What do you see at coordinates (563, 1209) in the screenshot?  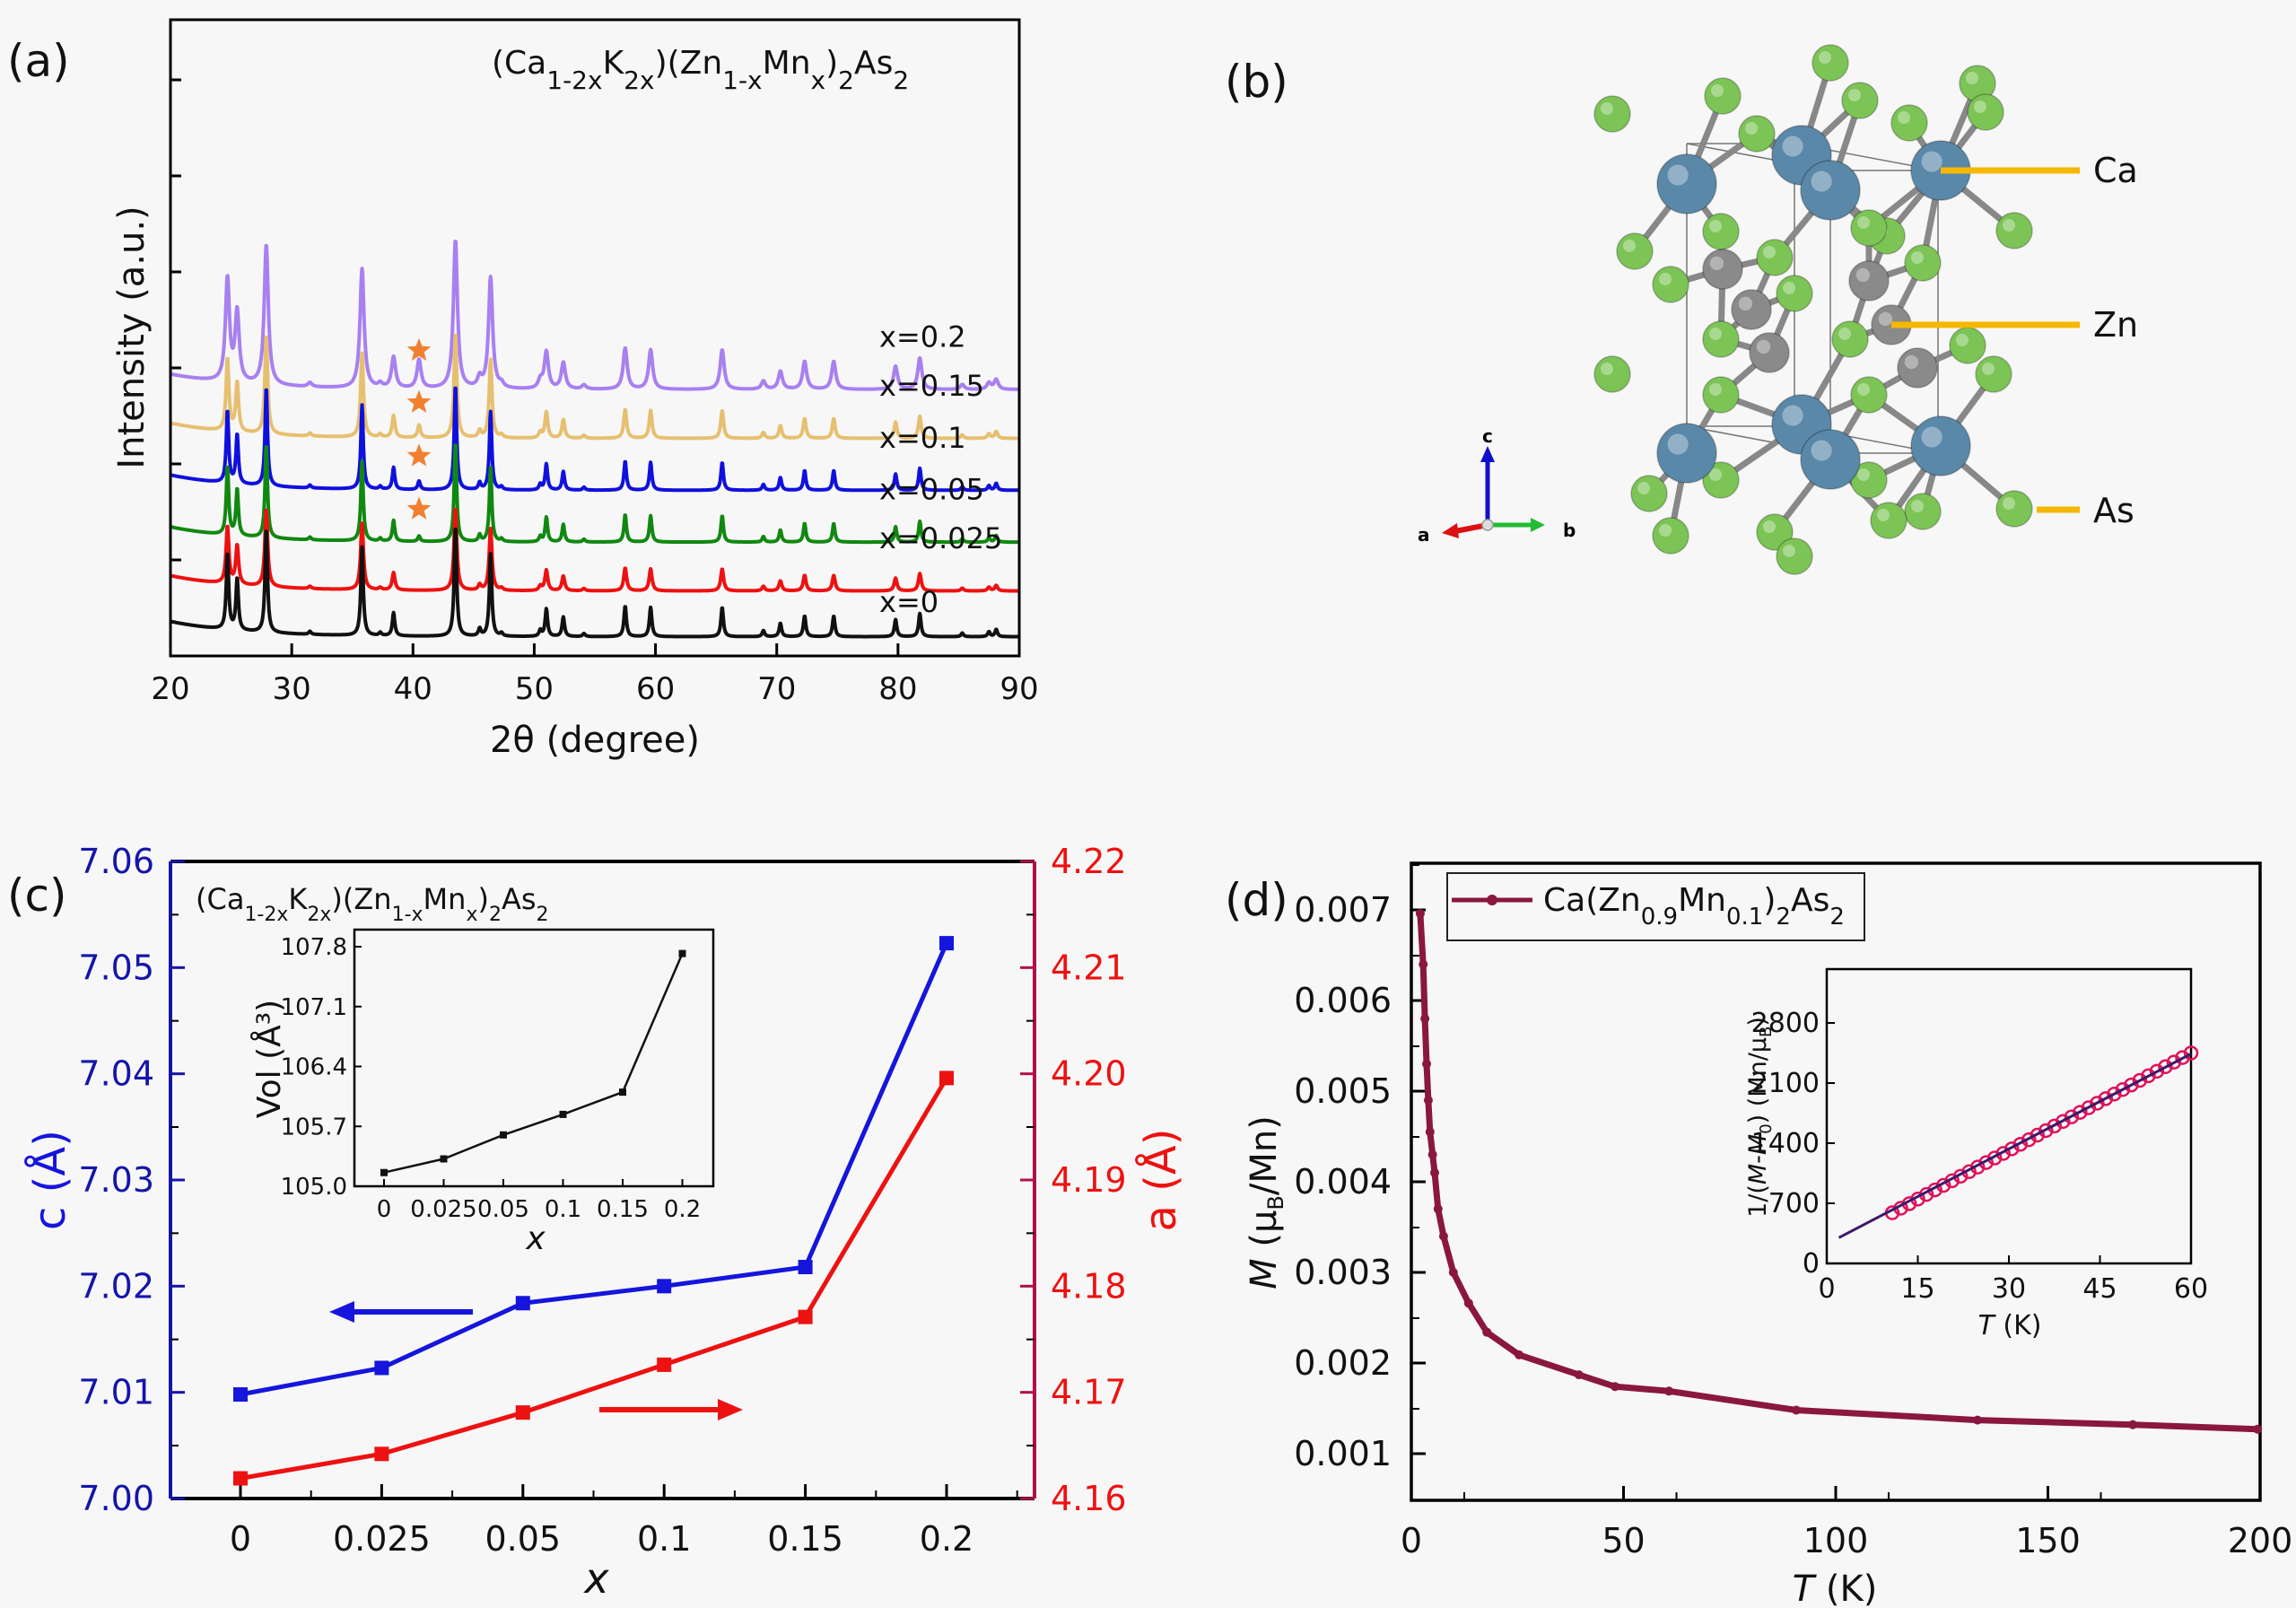 I see `inset-x-tick-label: 0.1` at bounding box center [563, 1209].